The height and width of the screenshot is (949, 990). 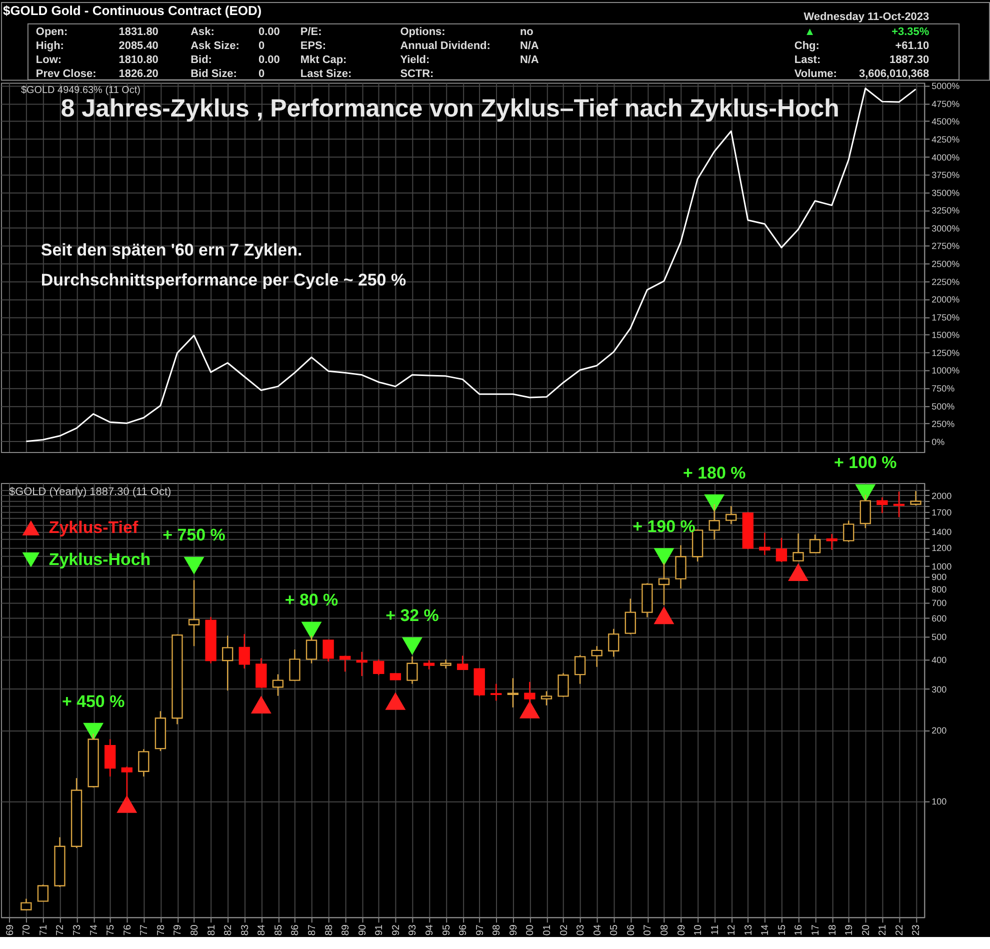 What do you see at coordinates (128, 930) in the screenshot?
I see `x-tick-label: 76` at bounding box center [128, 930].